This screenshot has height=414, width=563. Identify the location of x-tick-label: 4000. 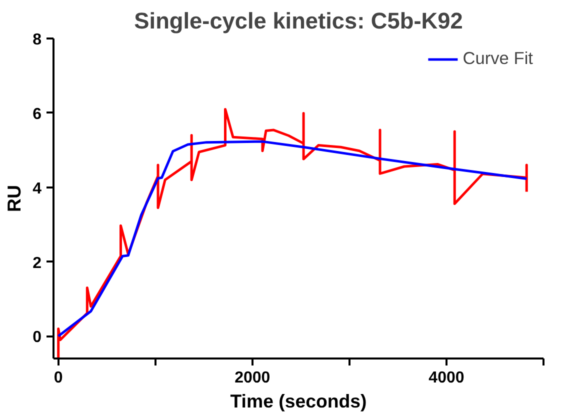
(446, 378).